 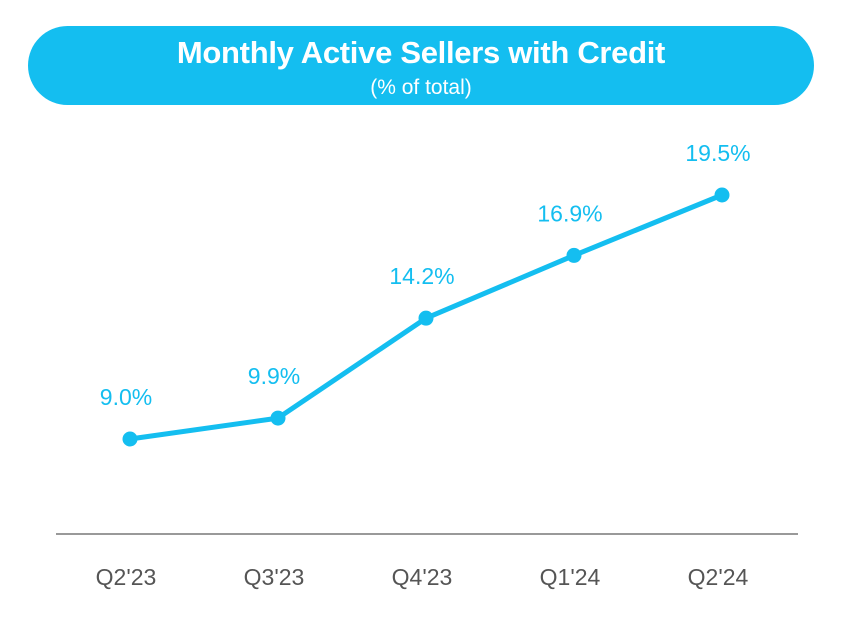 What do you see at coordinates (718, 577) in the screenshot?
I see `x-tick-label: Q2'24` at bounding box center [718, 577].